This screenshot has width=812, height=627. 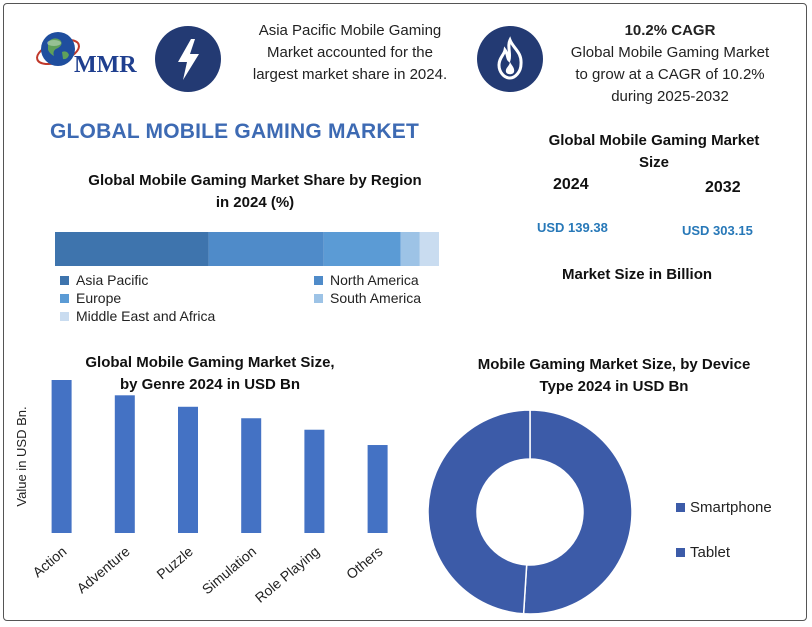 I want to click on genre-chart-title-line: Global Mobile Gaming Market Size,, so click(x=210, y=362).